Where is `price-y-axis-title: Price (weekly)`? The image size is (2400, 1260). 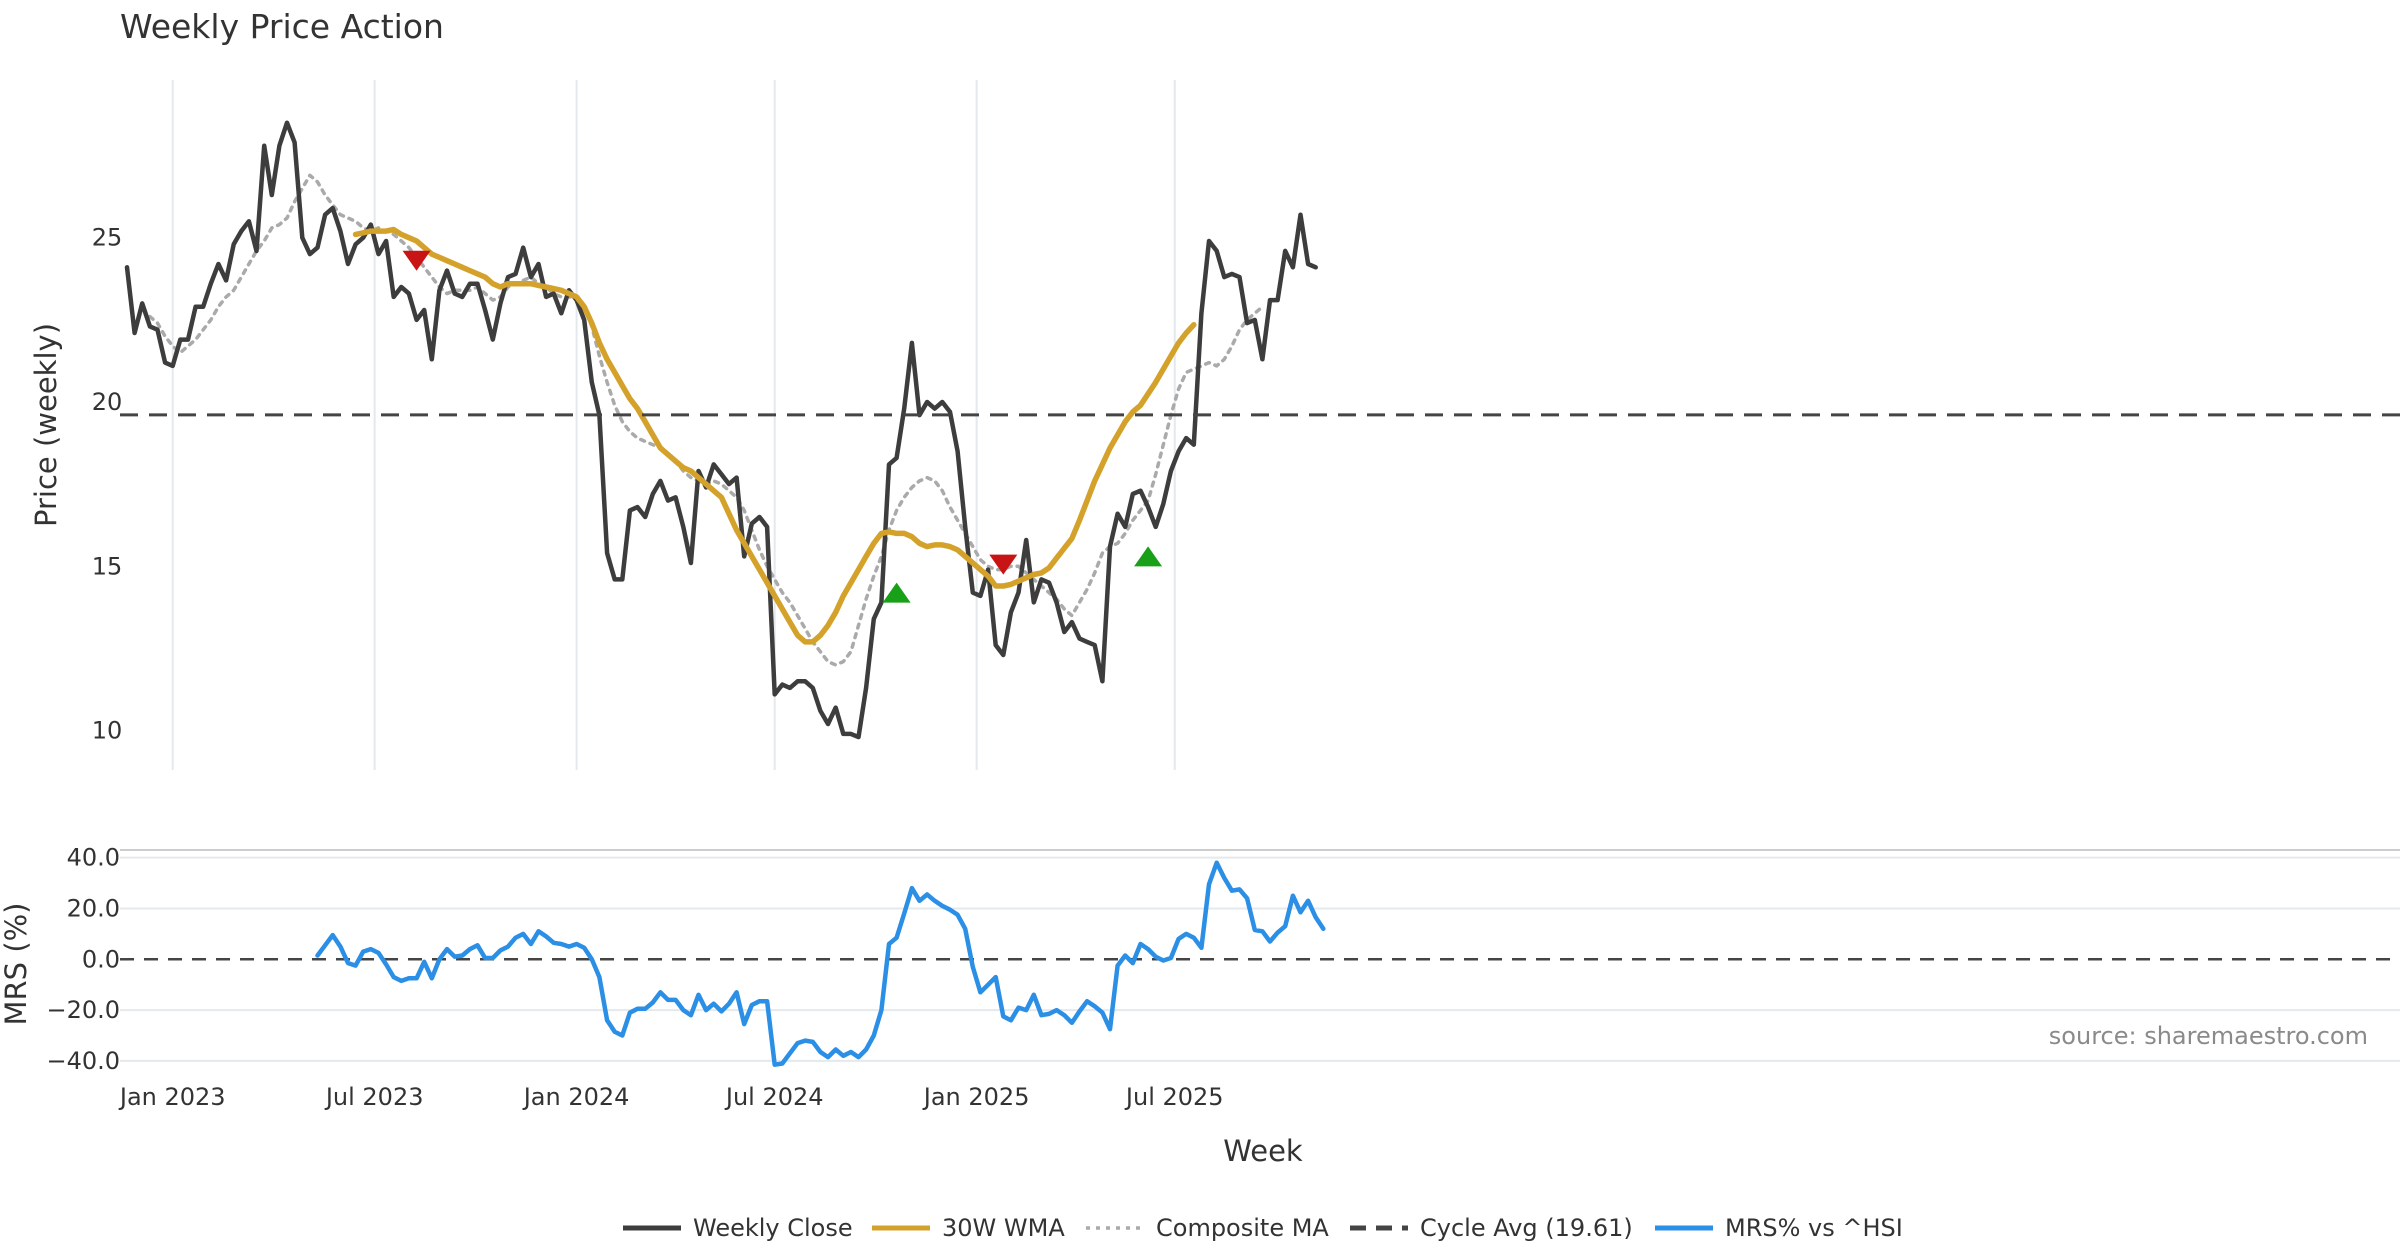
price-y-axis-title: Price (weekly) is located at coordinates (46, 425).